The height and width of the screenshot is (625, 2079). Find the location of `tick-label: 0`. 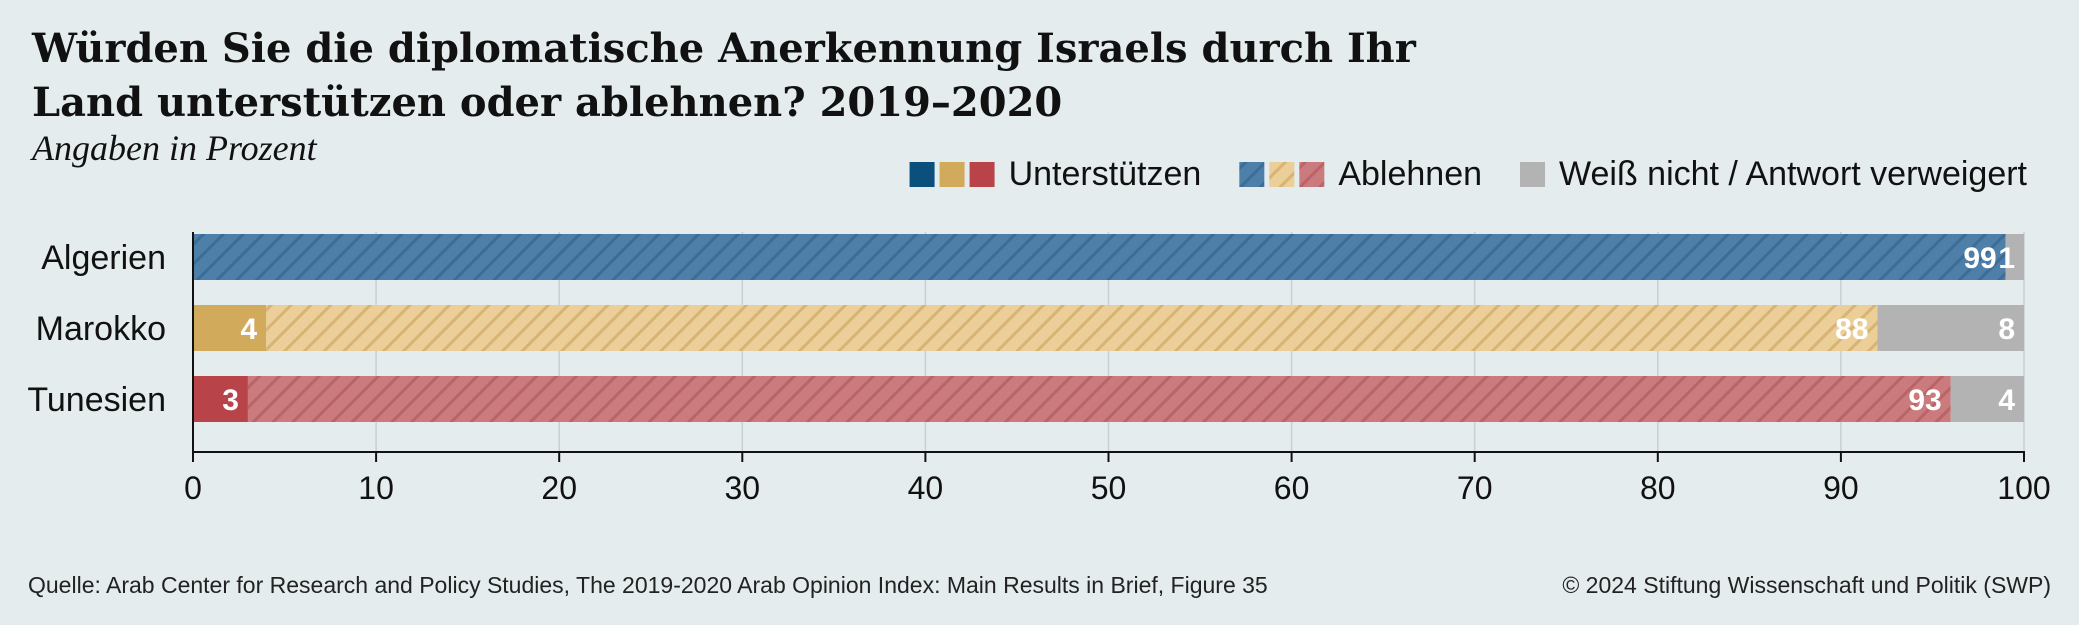

tick-label: 0 is located at coordinates (193, 488).